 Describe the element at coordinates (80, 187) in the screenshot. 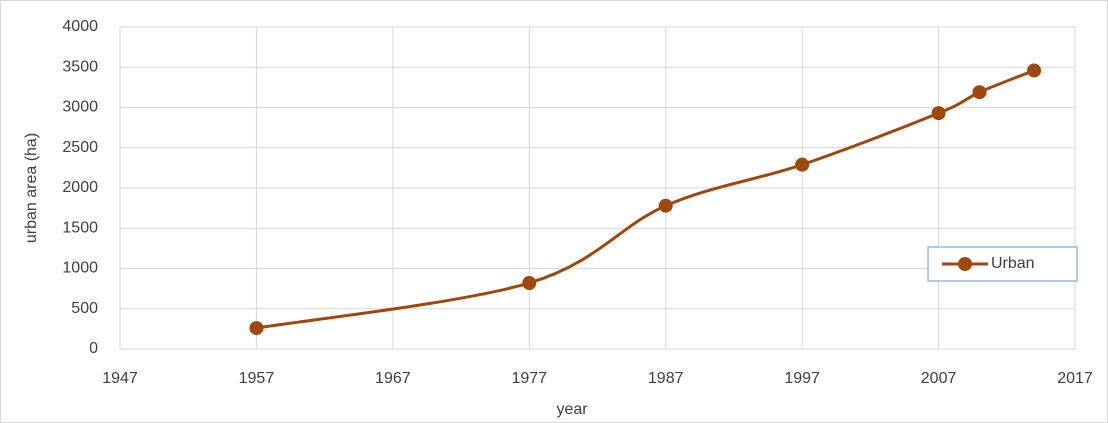

I see `y-tick-label: 2000` at that location.